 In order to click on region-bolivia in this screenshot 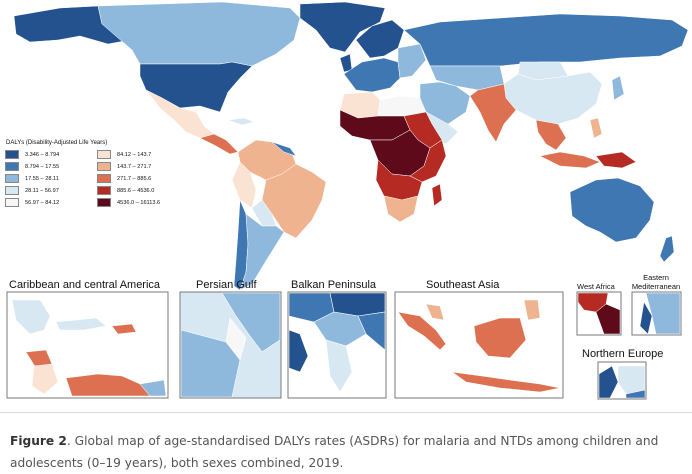, I will do `click(264, 213)`.